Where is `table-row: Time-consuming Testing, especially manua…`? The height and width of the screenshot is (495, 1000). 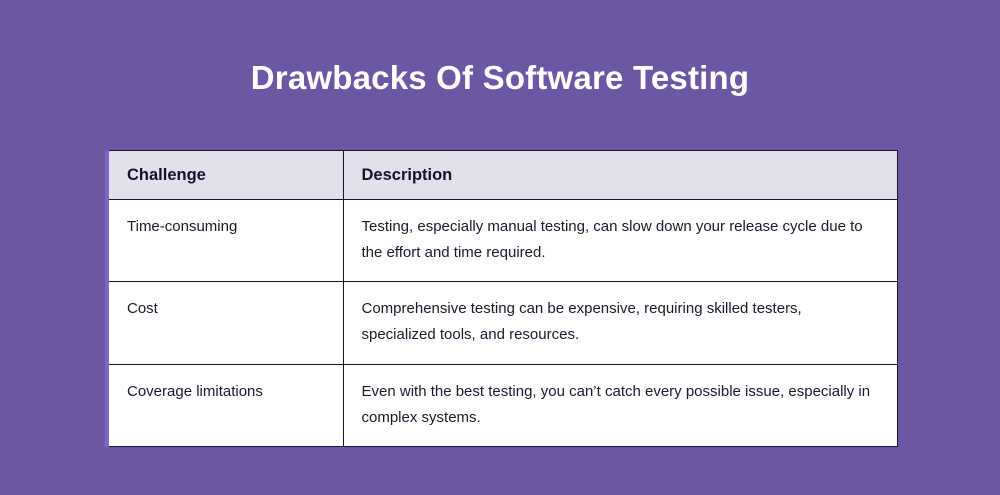 table-row: Time-consuming Testing, especially manua… is located at coordinates (502, 241).